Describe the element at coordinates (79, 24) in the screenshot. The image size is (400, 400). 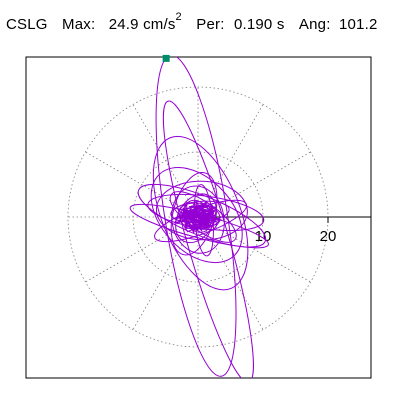
I see `max-label: Max:` at that location.